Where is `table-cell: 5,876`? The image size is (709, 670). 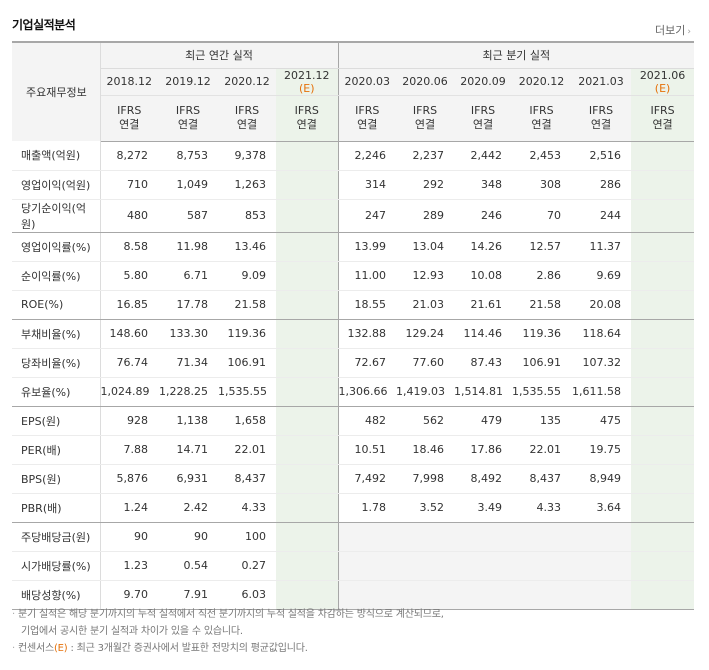
table-cell: 5,876 is located at coordinates (129, 479).